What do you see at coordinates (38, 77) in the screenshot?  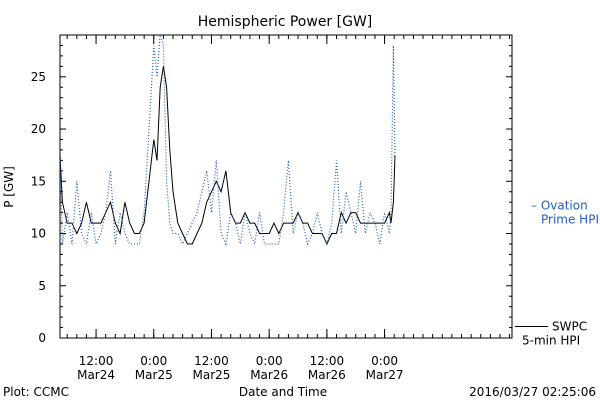 I see `y-tick-label: 25` at bounding box center [38, 77].